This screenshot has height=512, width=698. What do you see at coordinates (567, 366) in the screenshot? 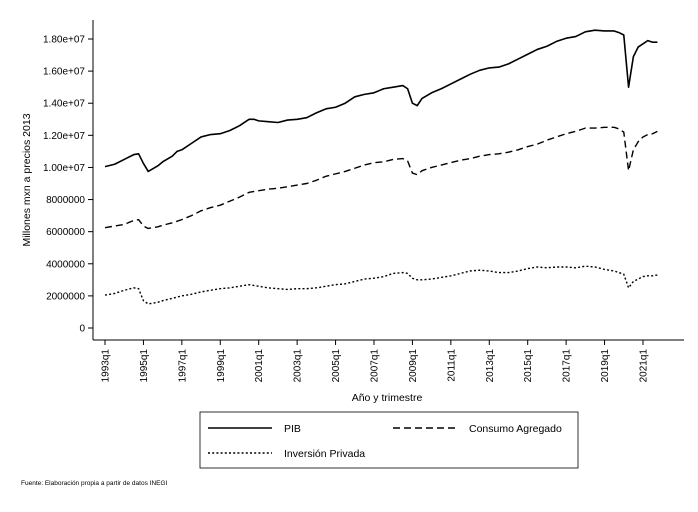
I see `x-tick-label: 2017q1` at bounding box center [567, 366].